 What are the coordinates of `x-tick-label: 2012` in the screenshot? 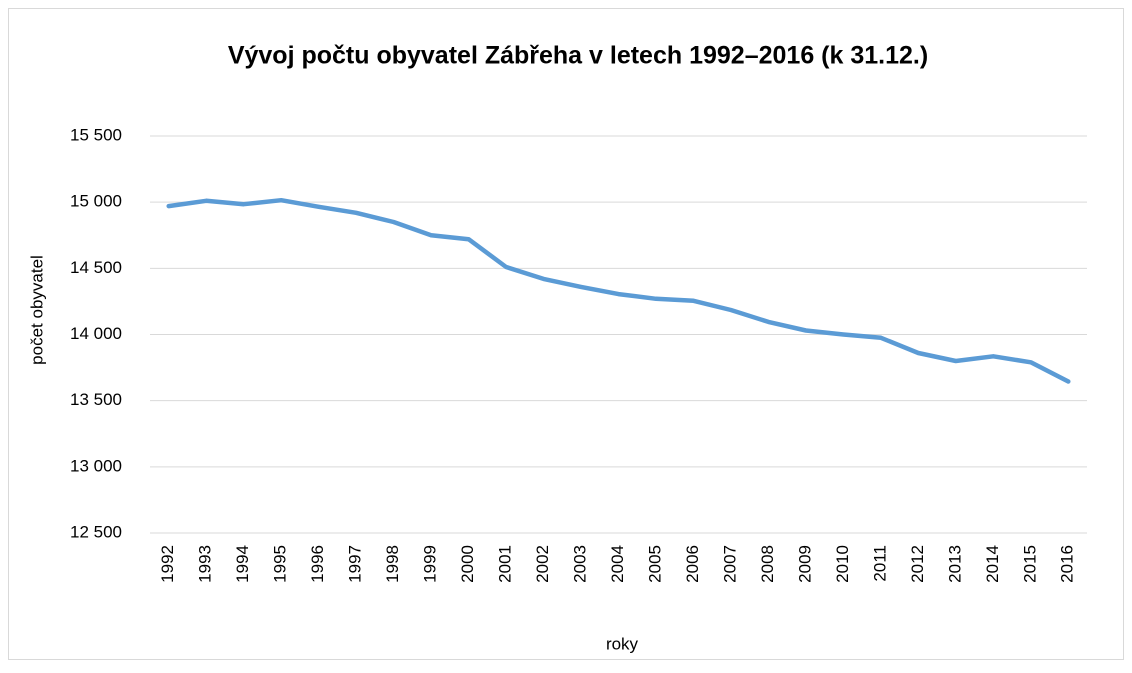 It's located at (917, 564).